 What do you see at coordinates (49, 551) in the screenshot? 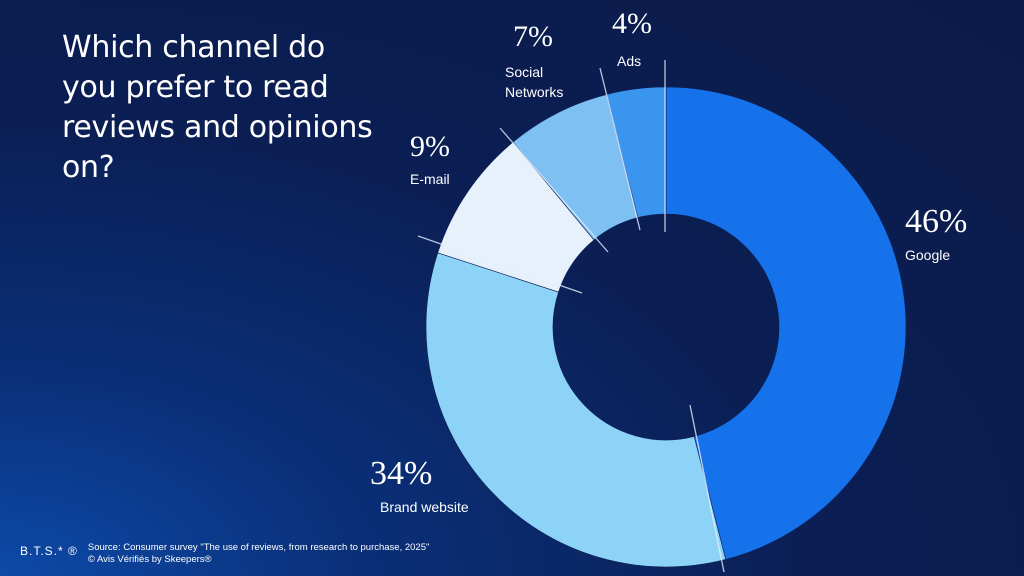
I see `brand-logo: B.T.S.* ®` at bounding box center [49, 551].